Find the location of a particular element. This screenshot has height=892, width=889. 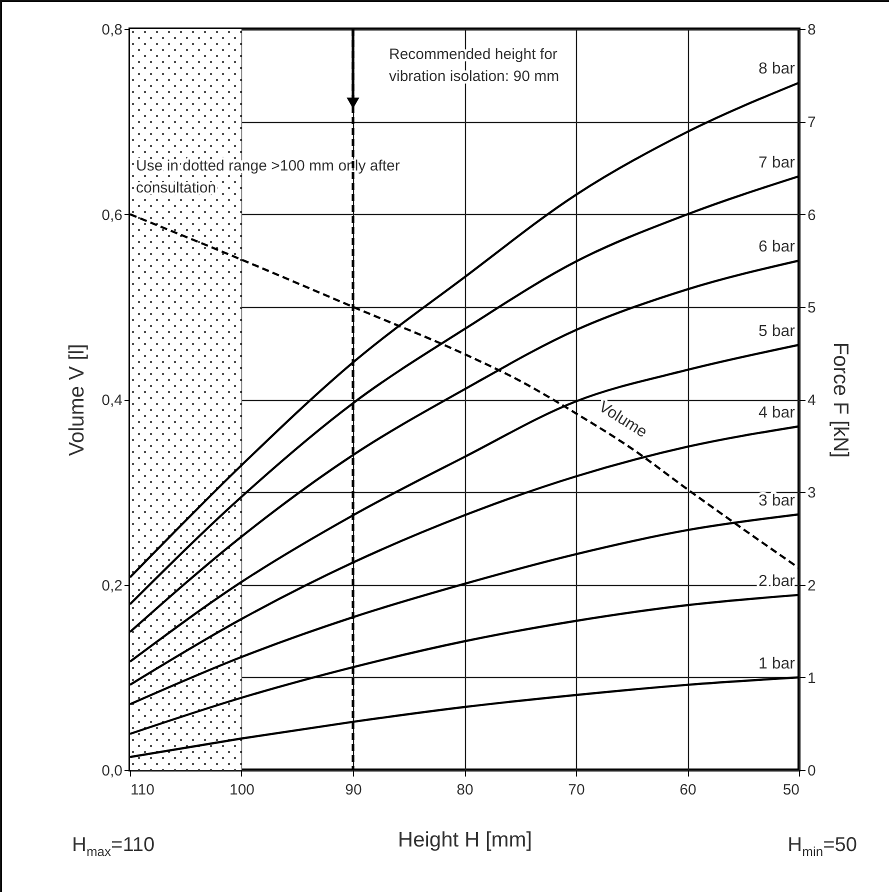

y-axis-title: Volume V [l] is located at coordinates (77, 400).